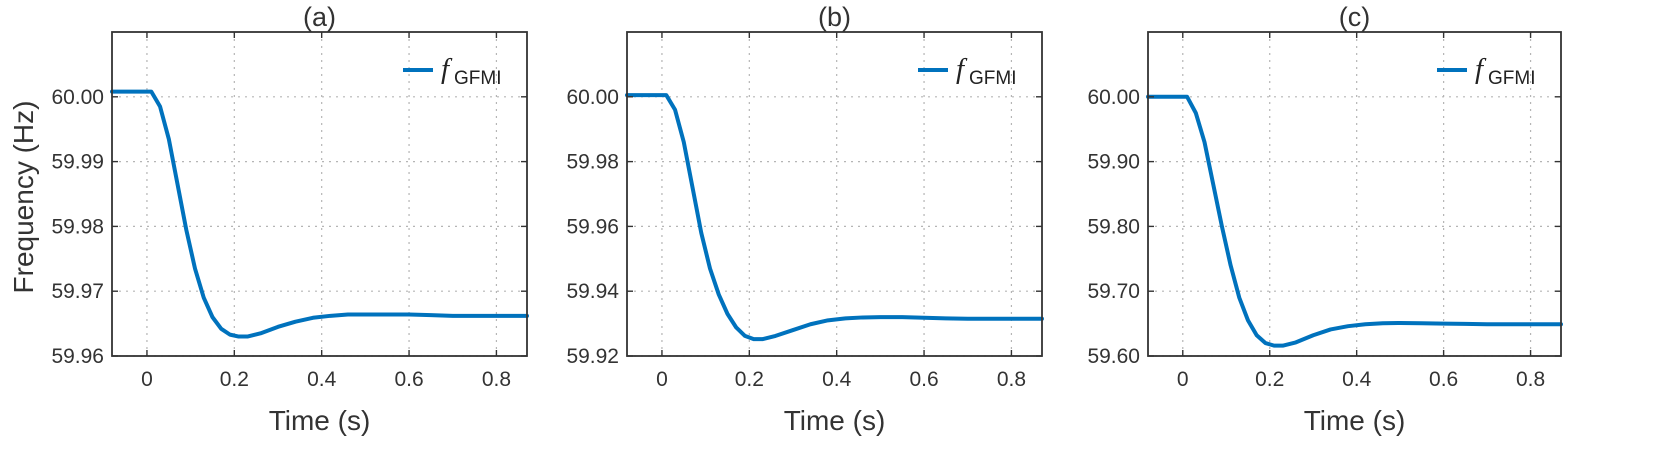 Image resolution: width=1661 pixels, height=467 pixels. What do you see at coordinates (23, 197) in the screenshot?
I see `shared-y-axis-label: Frequency (Hz)` at bounding box center [23, 197].